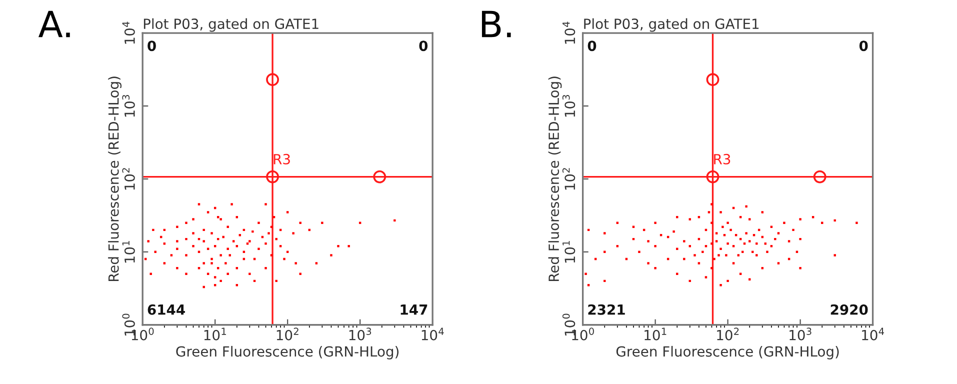  What do you see at coordinates (414, 309) in the screenshot?
I see `annotation: 147` at bounding box center [414, 309].